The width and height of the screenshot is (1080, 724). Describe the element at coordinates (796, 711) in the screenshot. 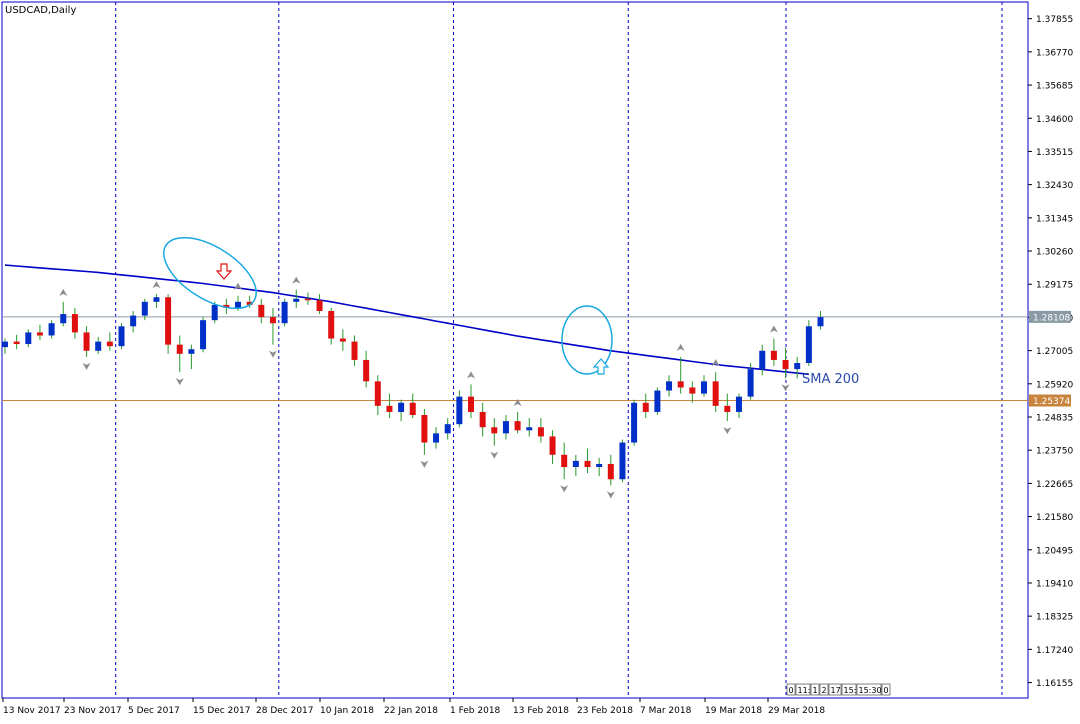

I see `x-tick-label: 29 Mar 2018` at that location.